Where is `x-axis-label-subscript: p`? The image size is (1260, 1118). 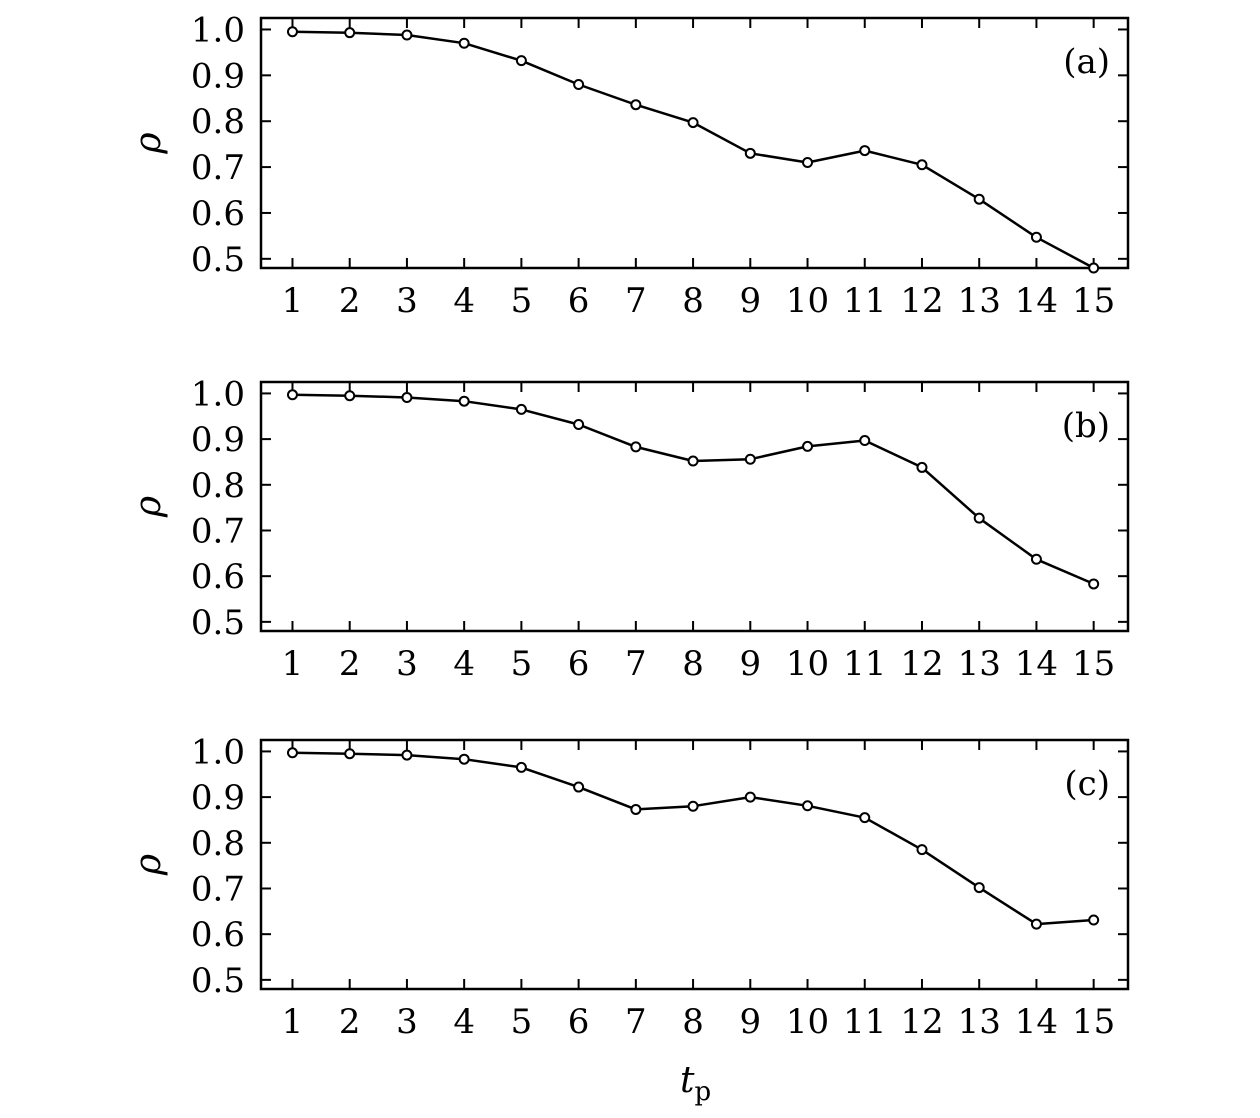
x-axis-label-subscript: p is located at coordinates (702, 1092).